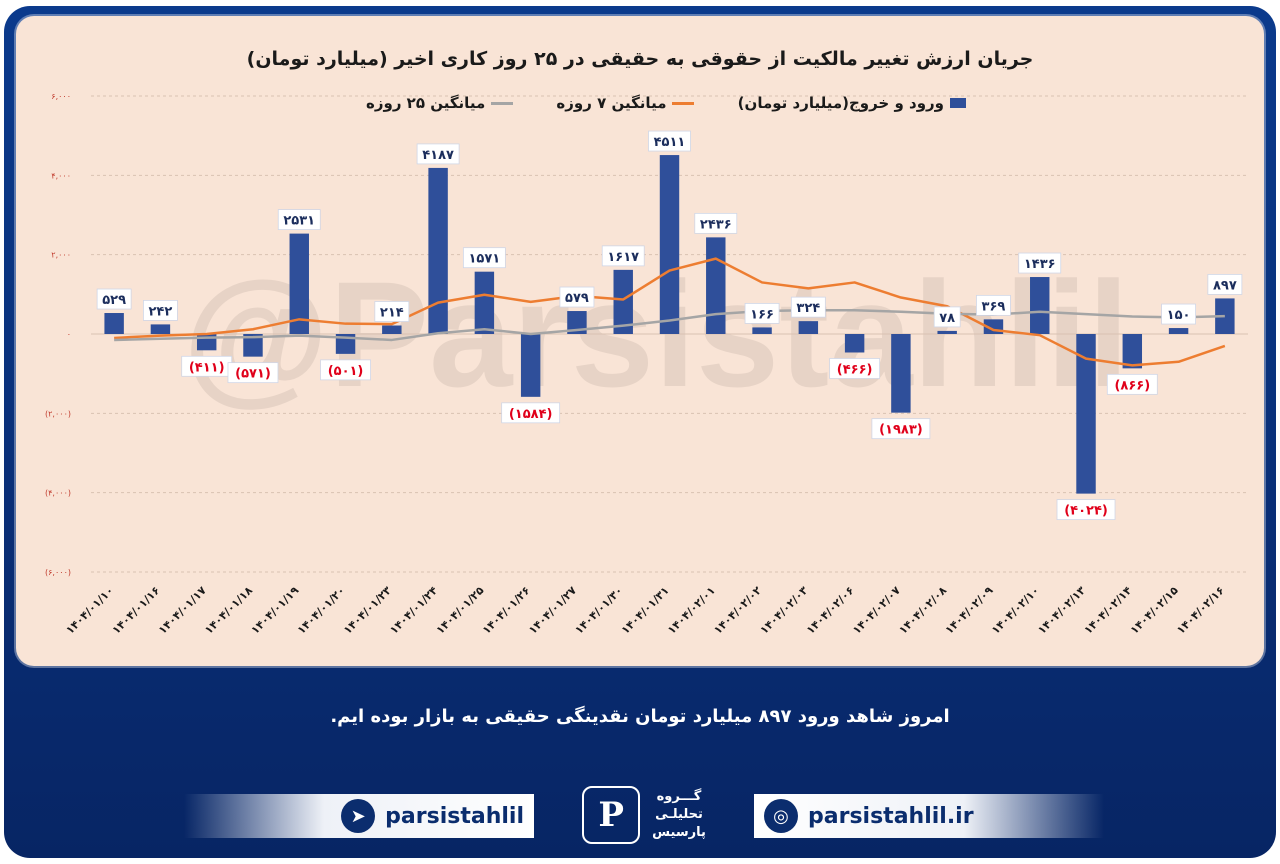 This screenshot has width=1280, height=864. What do you see at coordinates (454, 816) in the screenshot?
I see `telegram-handle: parsistahlil` at bounding box center [454, 816].